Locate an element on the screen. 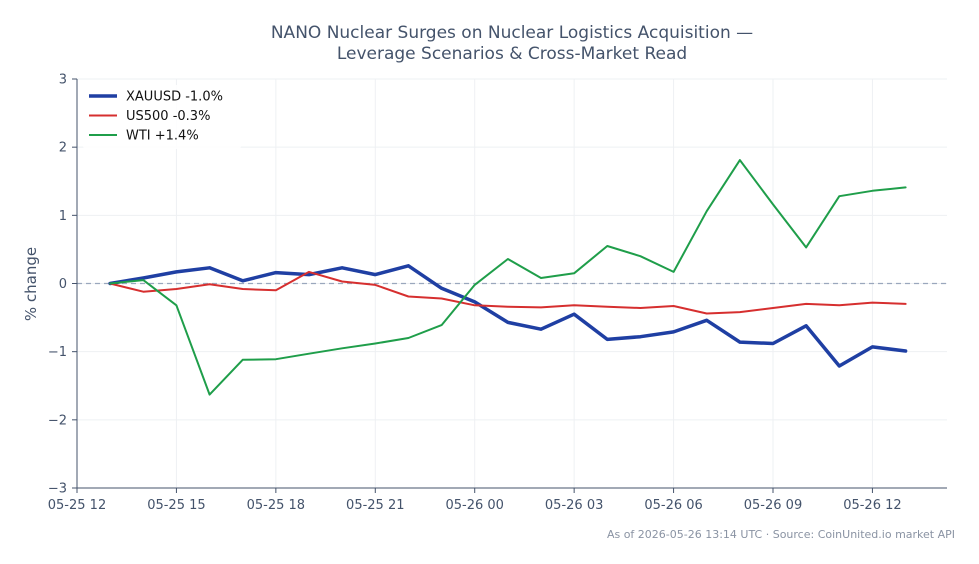 Image resolution: width=979 pixels, height=564 pixels. y-tick-label: 2 is located at coordinates (63, 148).